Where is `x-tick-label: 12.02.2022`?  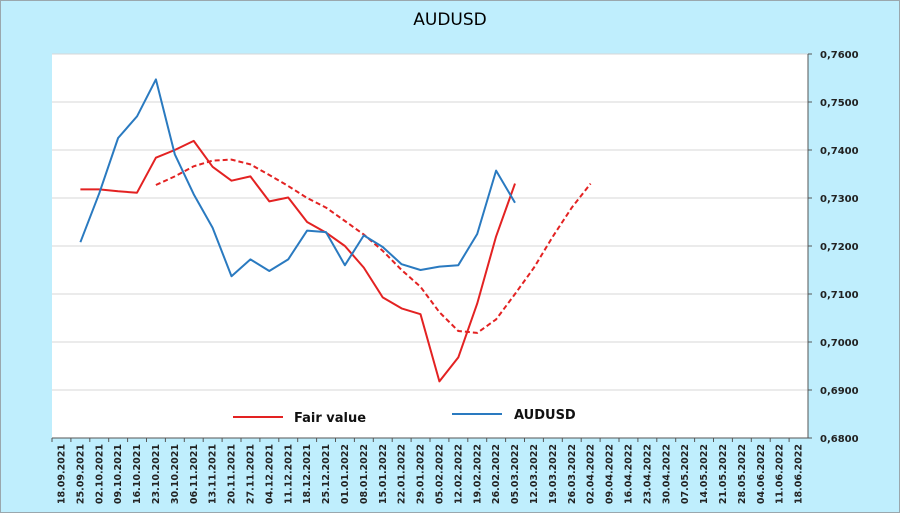
x-tick-label: 12.02.2022 is located at coordinates (458, 474).